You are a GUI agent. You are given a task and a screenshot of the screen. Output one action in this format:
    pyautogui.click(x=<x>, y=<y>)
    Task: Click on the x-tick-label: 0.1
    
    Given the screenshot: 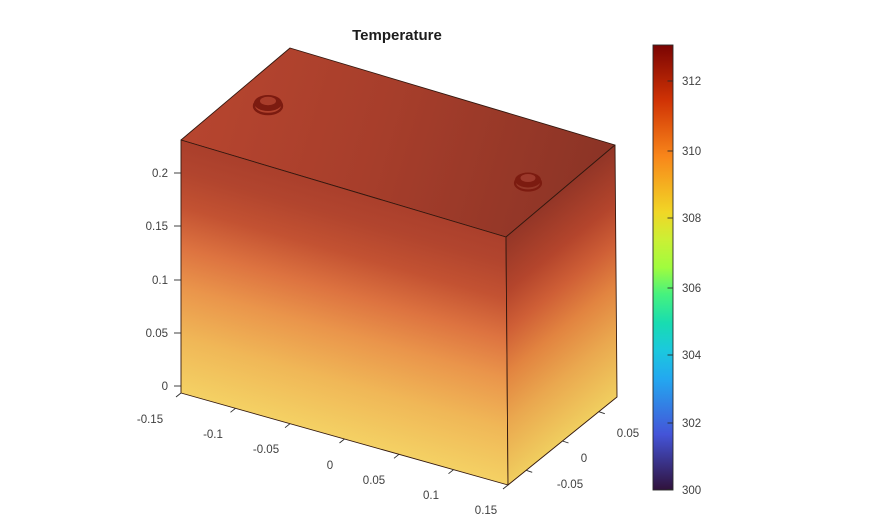 What is the action you would take?
    pyautogui.click(x=431, y=496)
    